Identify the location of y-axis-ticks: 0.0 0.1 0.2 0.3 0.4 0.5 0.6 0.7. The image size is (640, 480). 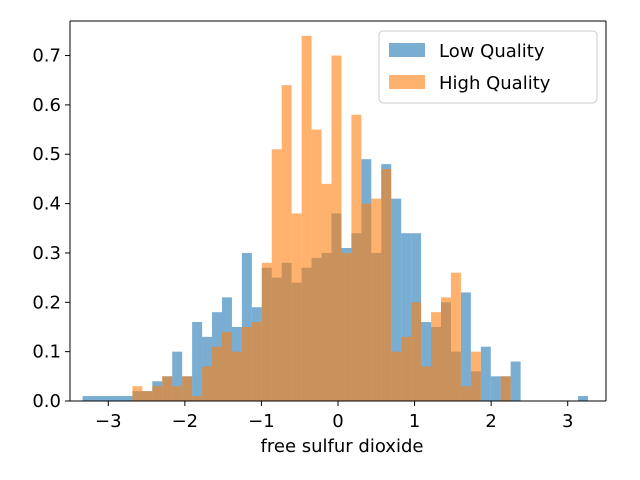
(51, 229).